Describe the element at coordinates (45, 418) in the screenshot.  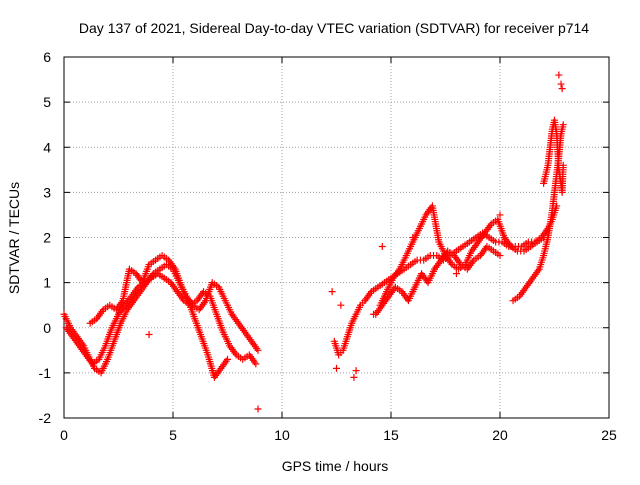
I see `y-tick-label: -2` at that location.